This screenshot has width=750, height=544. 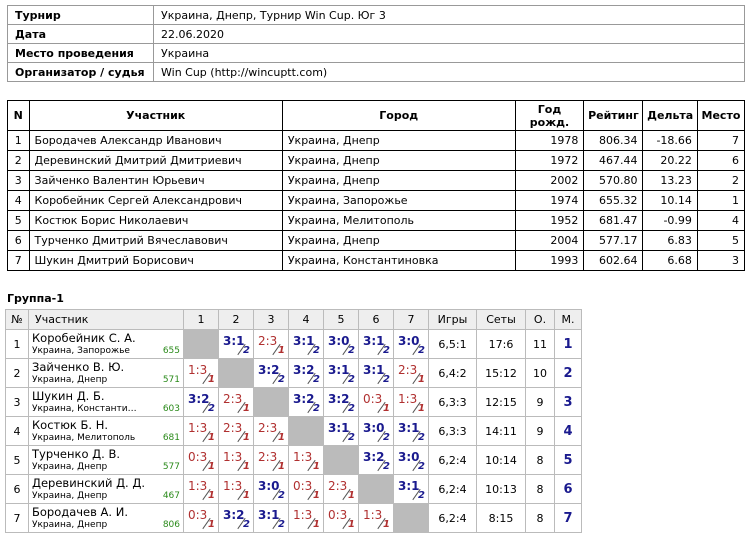 I want to click on group-player-name: Бородачев А. И., so click(x=80, y=511).